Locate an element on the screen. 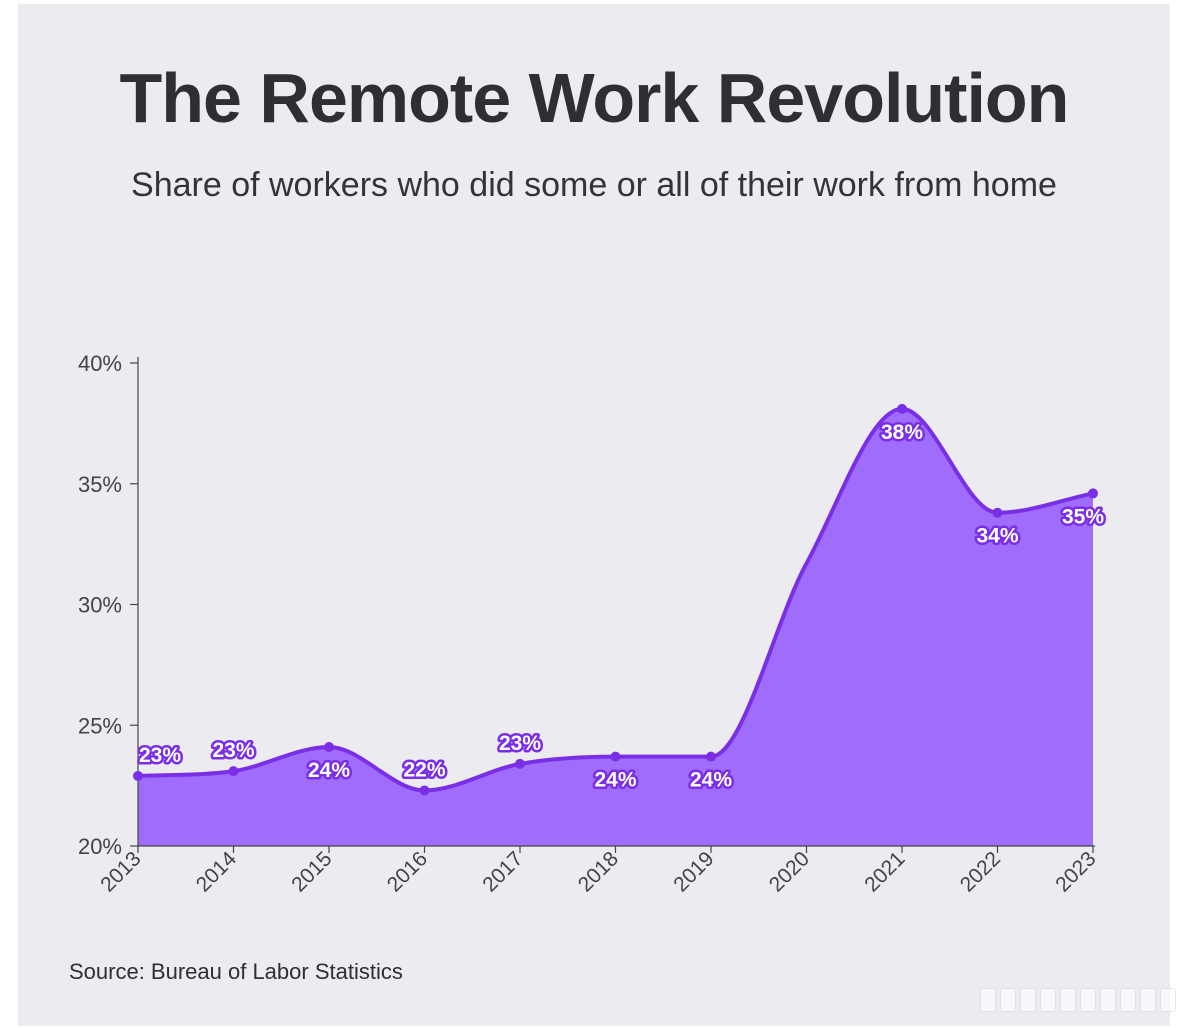 Image resolution: width=1182 pixels, height=1028 pixels. y-tick-label: 25% is located at coordinates (100, 725).